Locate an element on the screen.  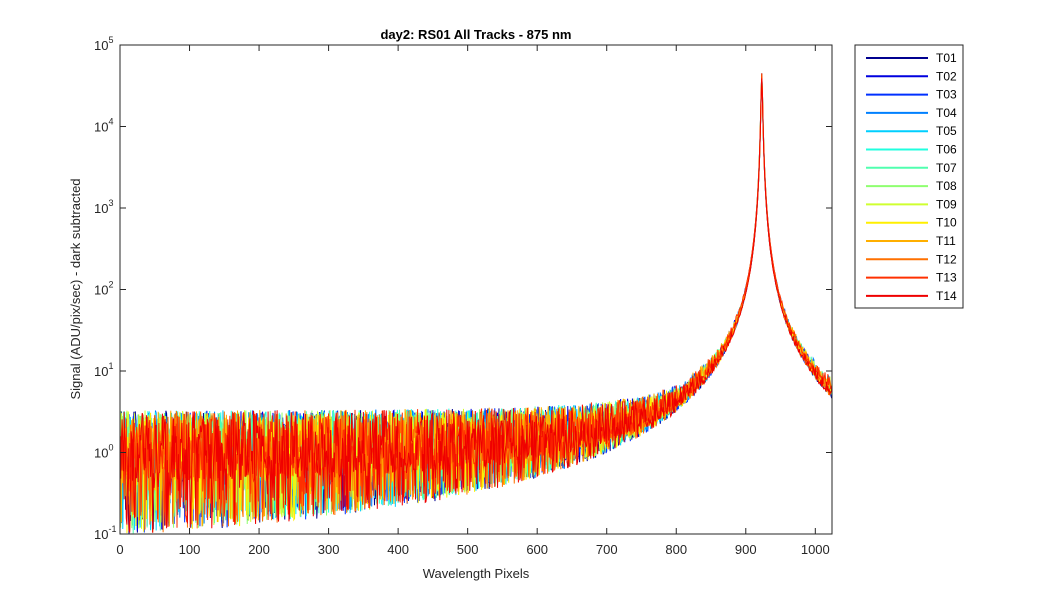
y-tick-label: 10⁰ is located at coordinates (103, 452).